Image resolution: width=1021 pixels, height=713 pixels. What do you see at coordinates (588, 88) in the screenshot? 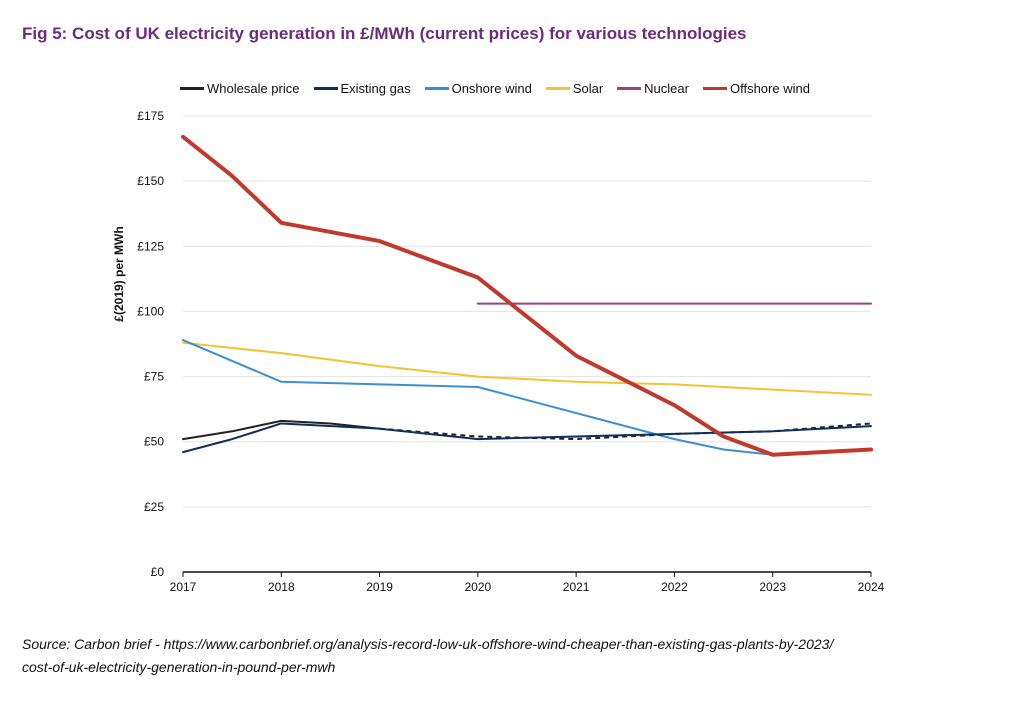
I see `legend-label: Solar` at bounding box center [588, 88].